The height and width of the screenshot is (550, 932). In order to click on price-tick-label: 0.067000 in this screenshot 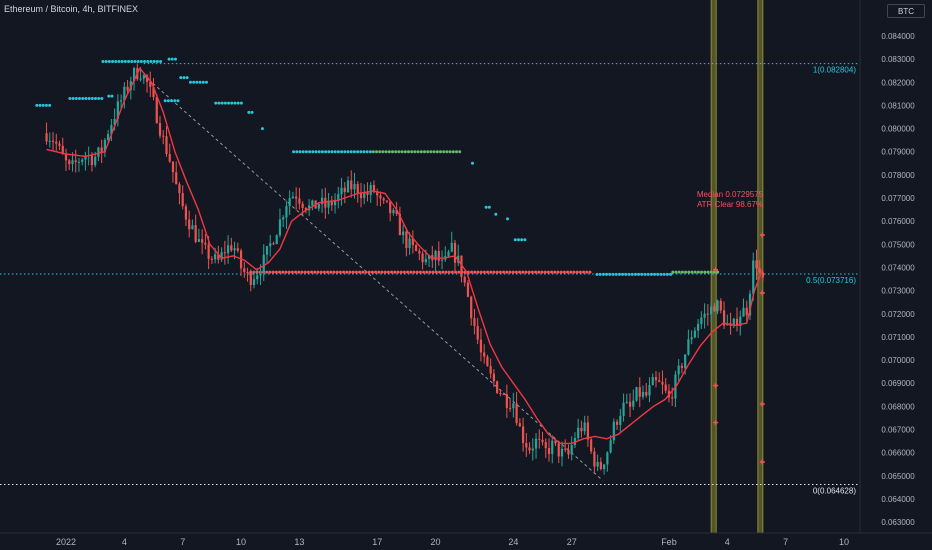, I will do `click(898, 430)`.